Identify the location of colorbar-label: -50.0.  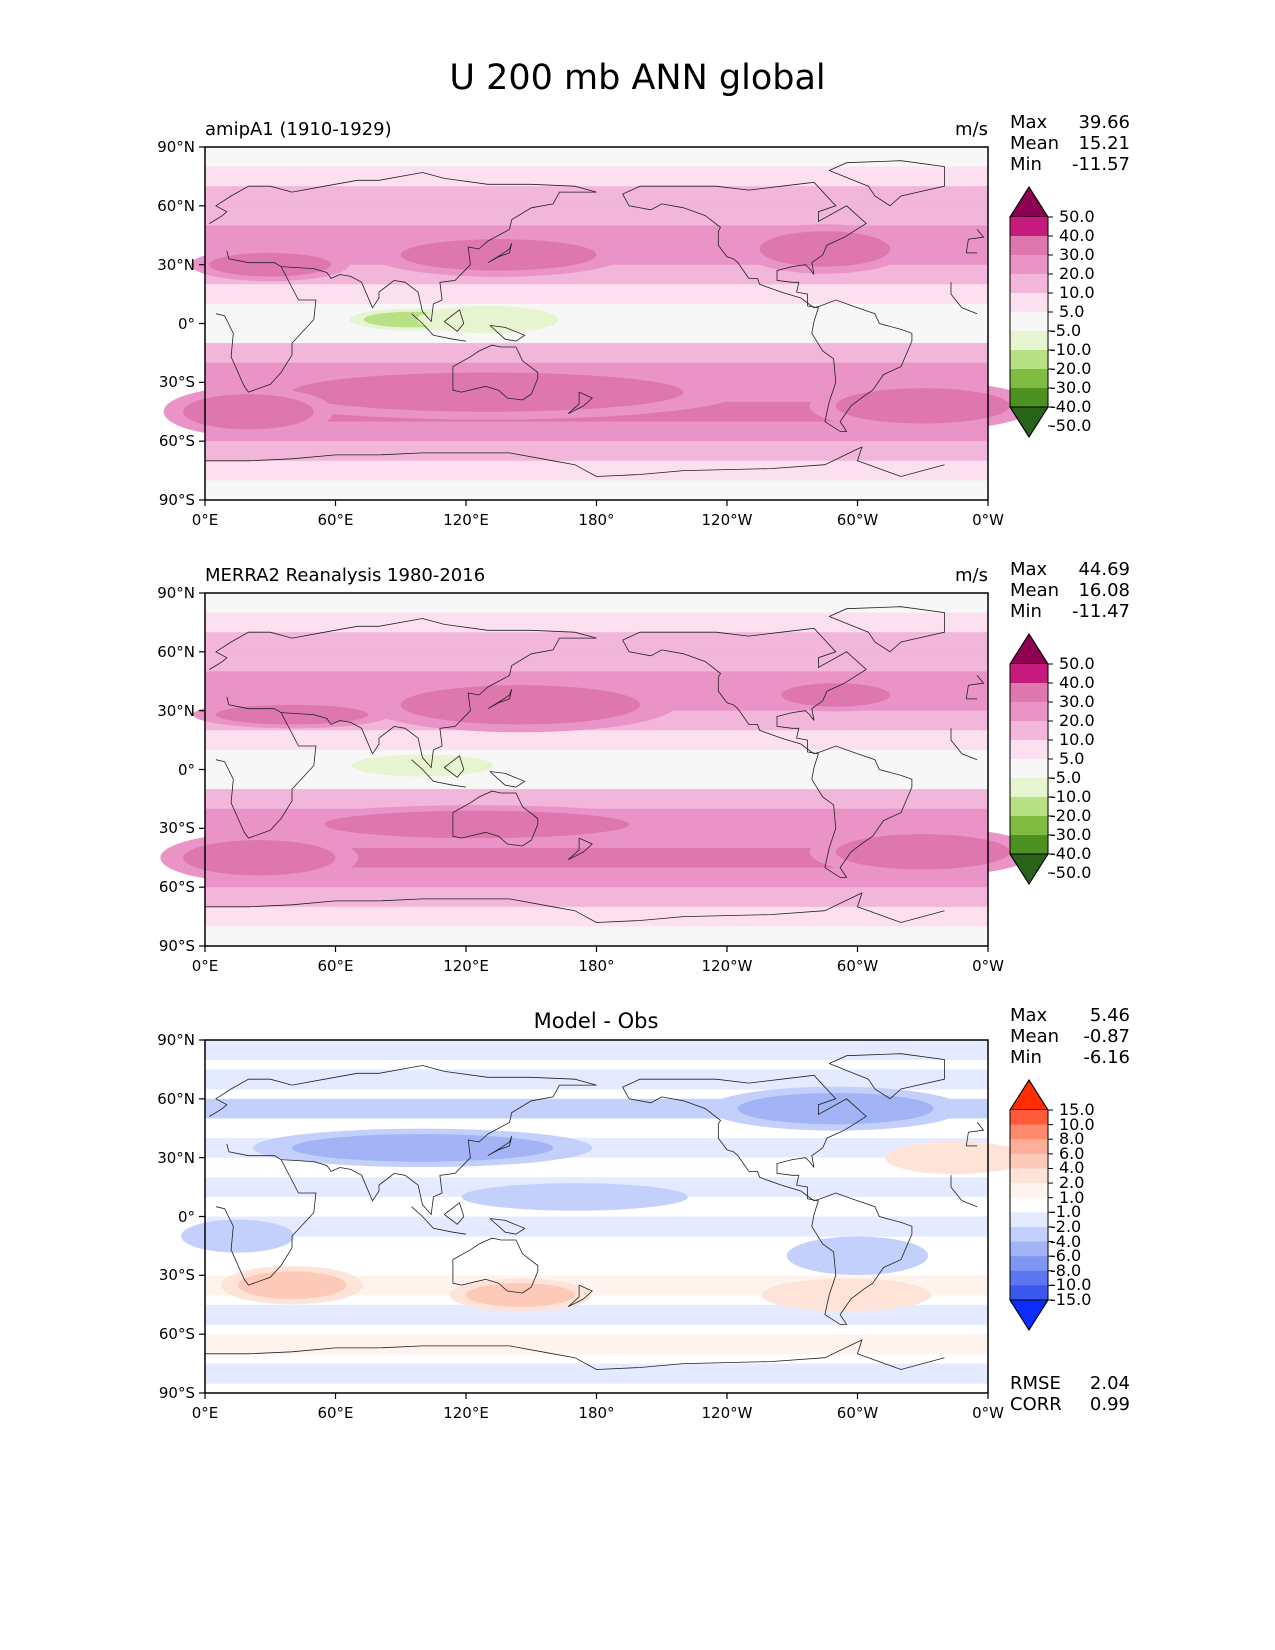
(1071, 872).